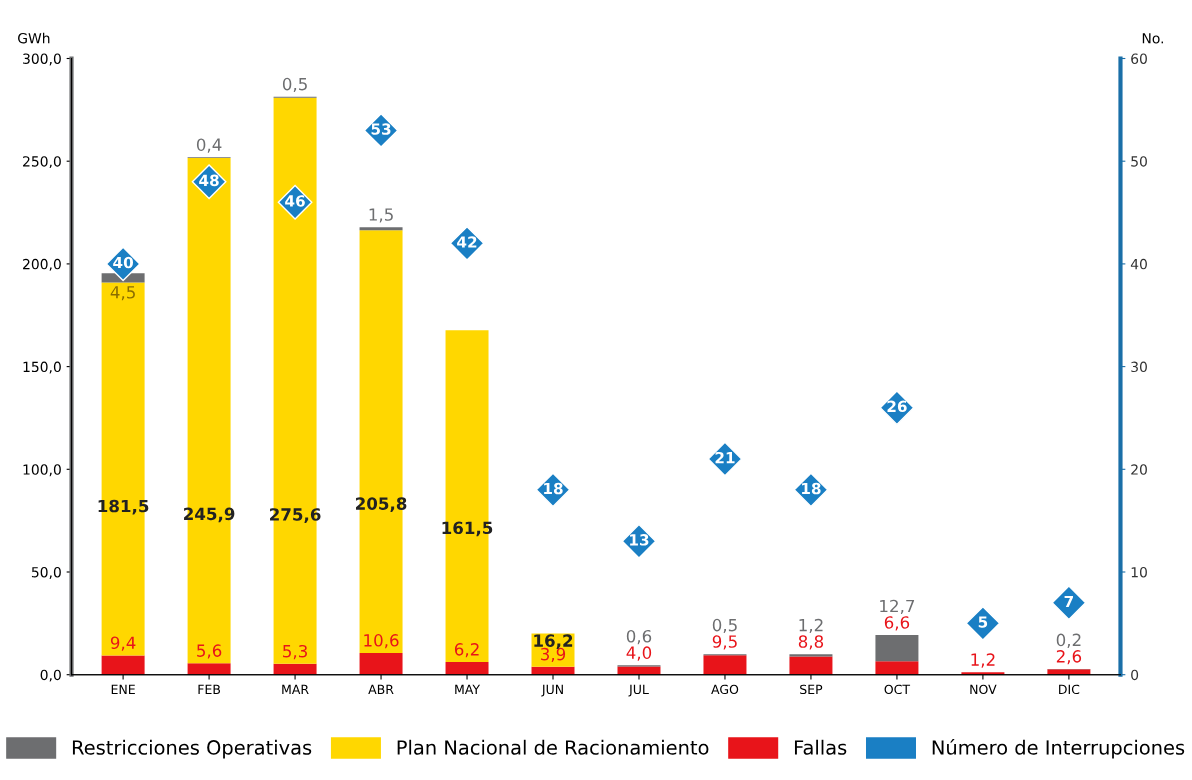  What do you see at coordinates (552, 690) in the screenshot?
I see `x-tick-label: JUN` at bounding box center [552, 690].